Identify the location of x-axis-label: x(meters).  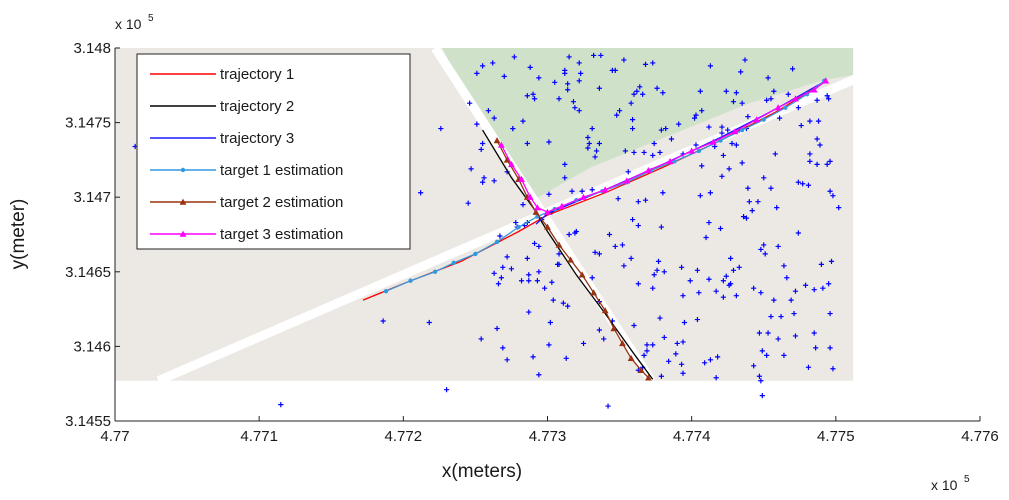
(482, 471).